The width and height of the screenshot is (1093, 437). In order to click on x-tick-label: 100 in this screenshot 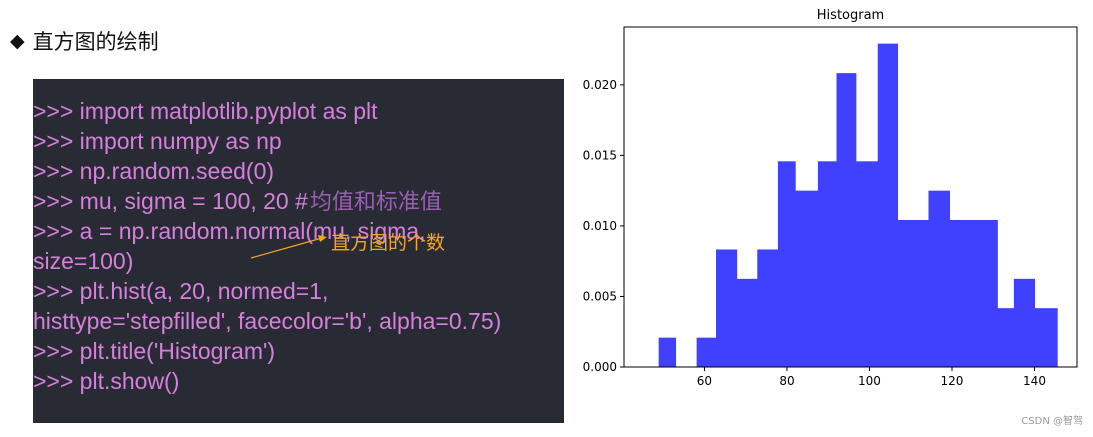, I will do `click(869, 381)`.